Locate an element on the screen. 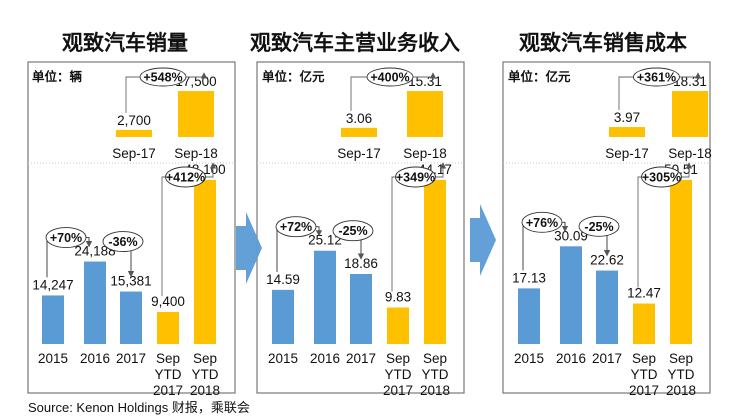 The width and height of the screenshot is (744, 419). unit-label: 单位：亿元 is located at coordinates (539, 76).